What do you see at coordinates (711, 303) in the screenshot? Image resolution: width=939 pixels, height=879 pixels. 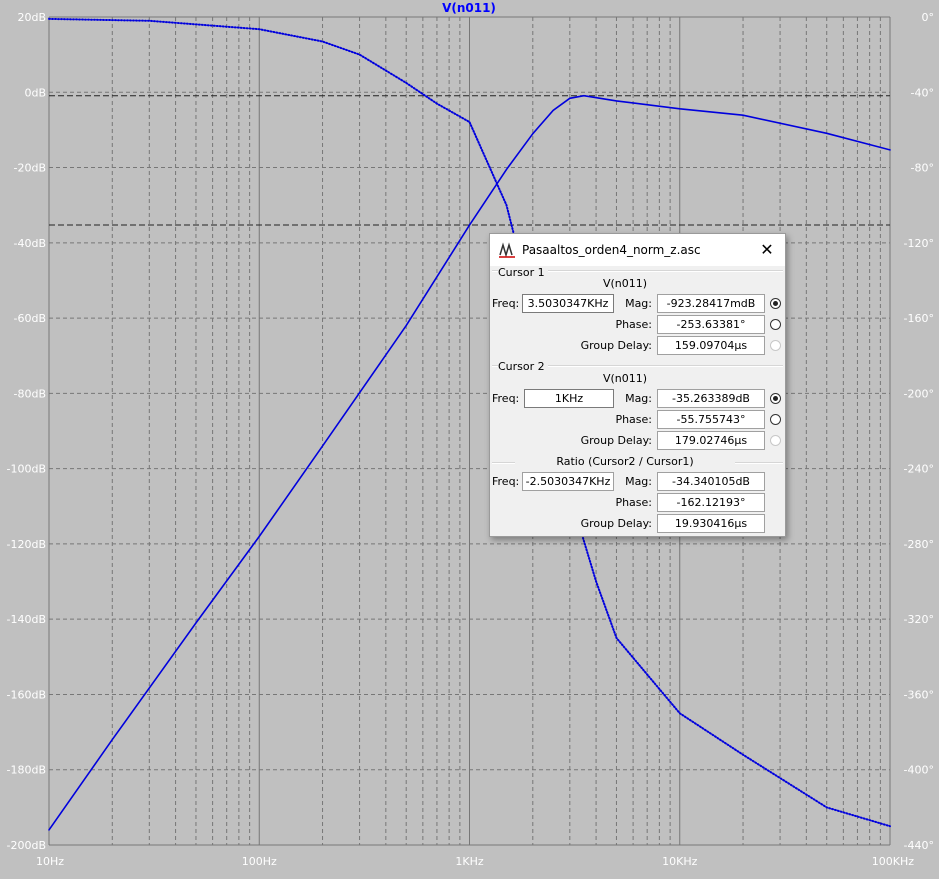 I see `cursor1-mag-value: -923.28417mdB` at bounding box center [711, 303].